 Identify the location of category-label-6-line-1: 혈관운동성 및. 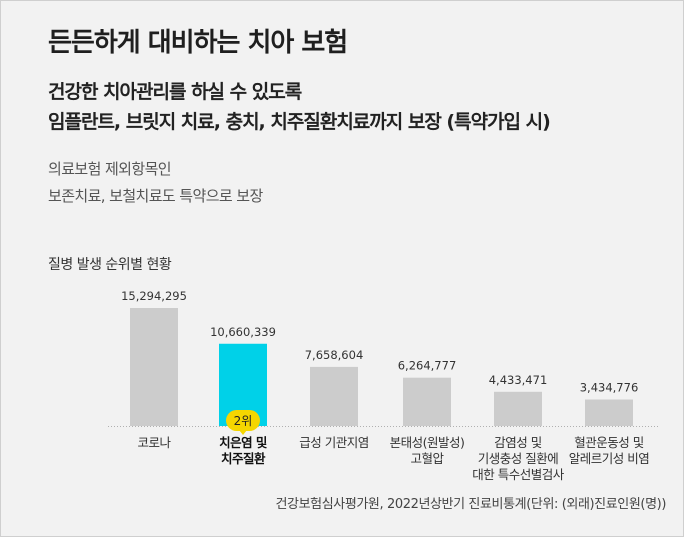
(608, 442).